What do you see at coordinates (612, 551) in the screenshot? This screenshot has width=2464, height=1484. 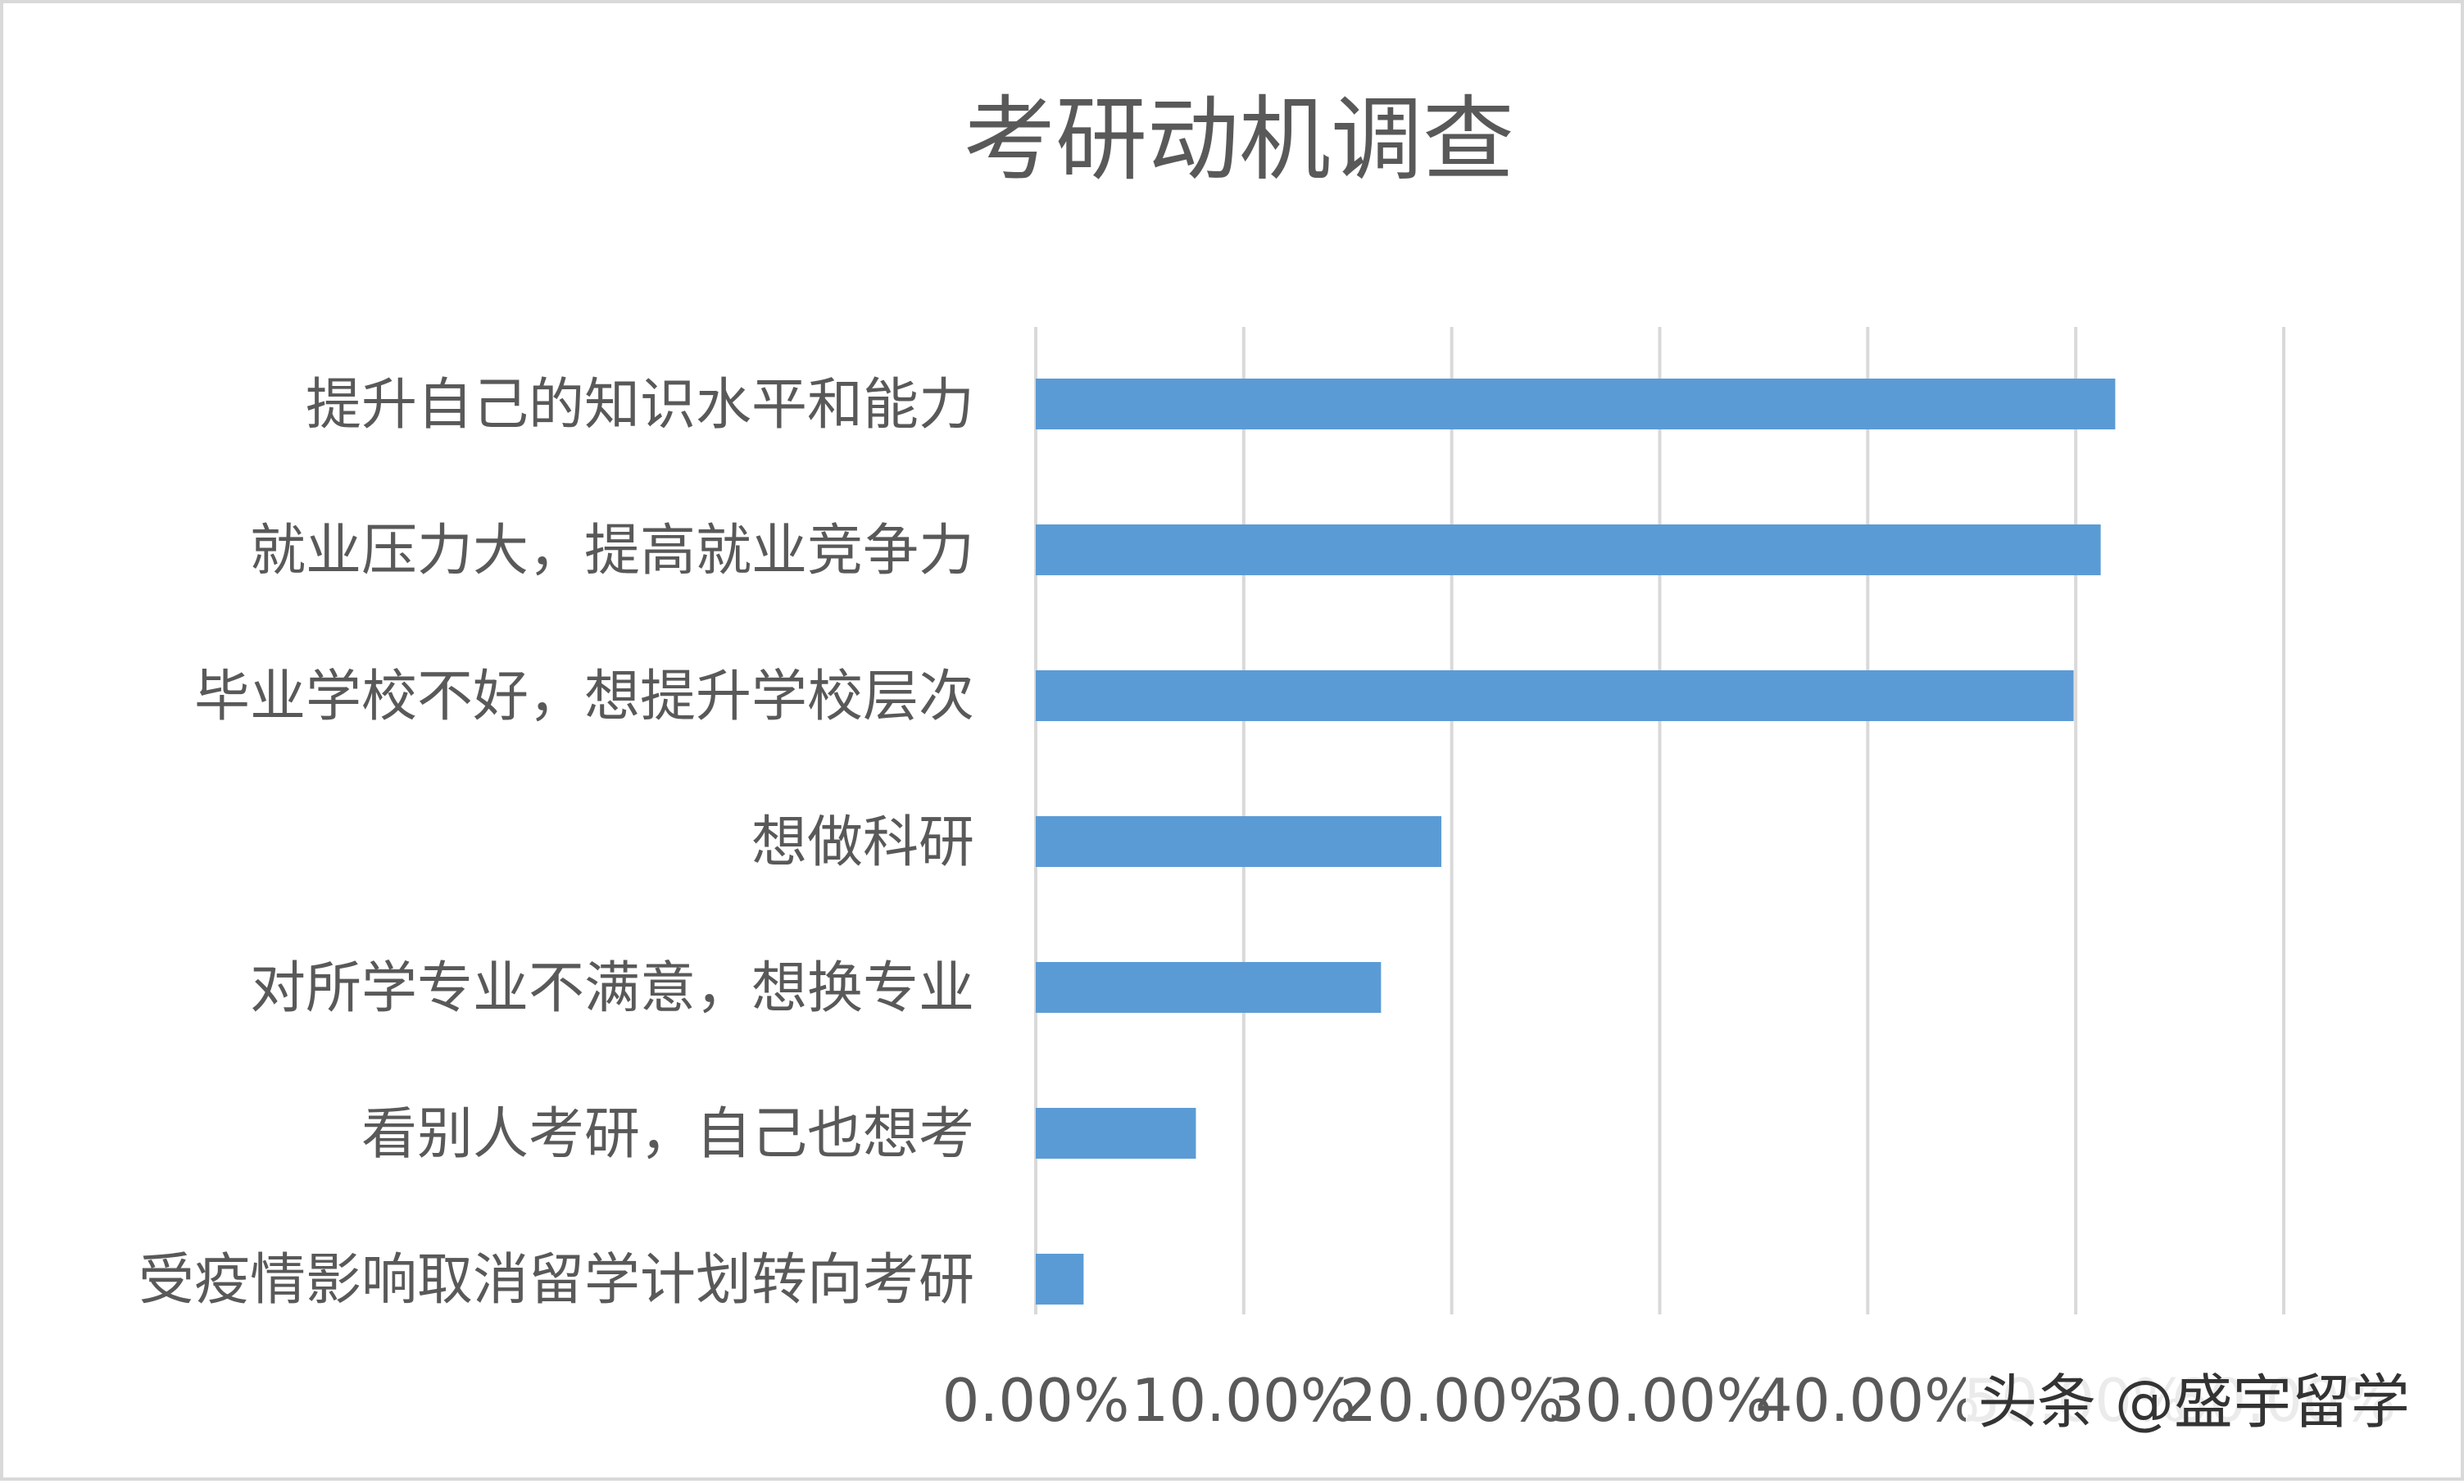 I see `category-label-2: 就业压力大，提高就业竞争力` at bounding box center [612, 551].